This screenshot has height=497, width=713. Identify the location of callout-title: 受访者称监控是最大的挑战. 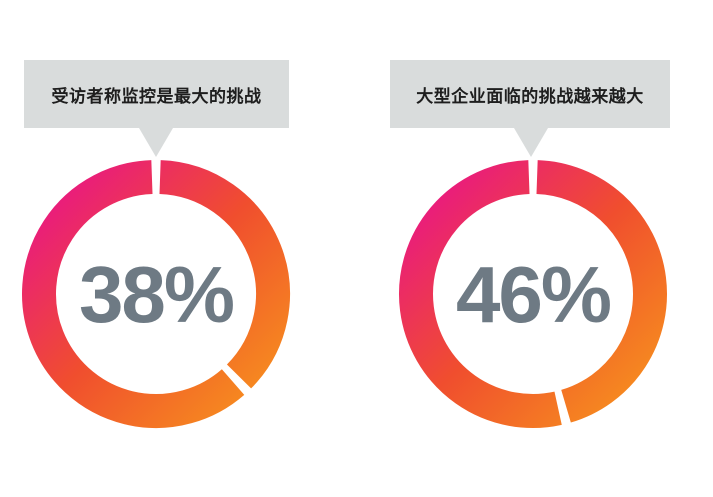
(156, 94).